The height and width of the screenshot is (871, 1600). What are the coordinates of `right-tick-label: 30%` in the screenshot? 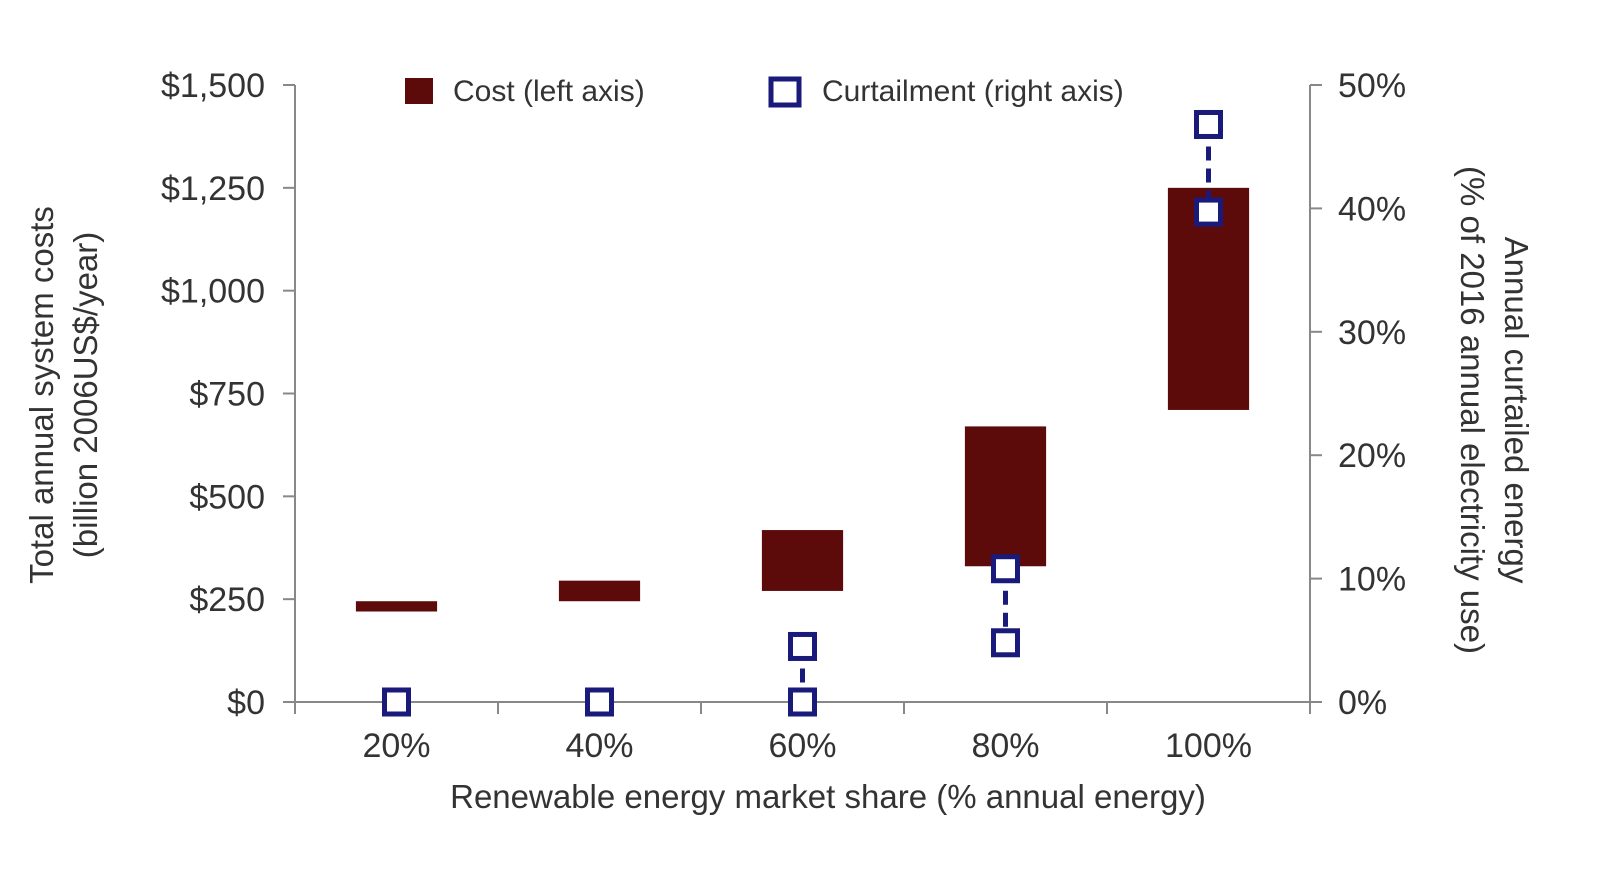 It's located at (1372, 333).